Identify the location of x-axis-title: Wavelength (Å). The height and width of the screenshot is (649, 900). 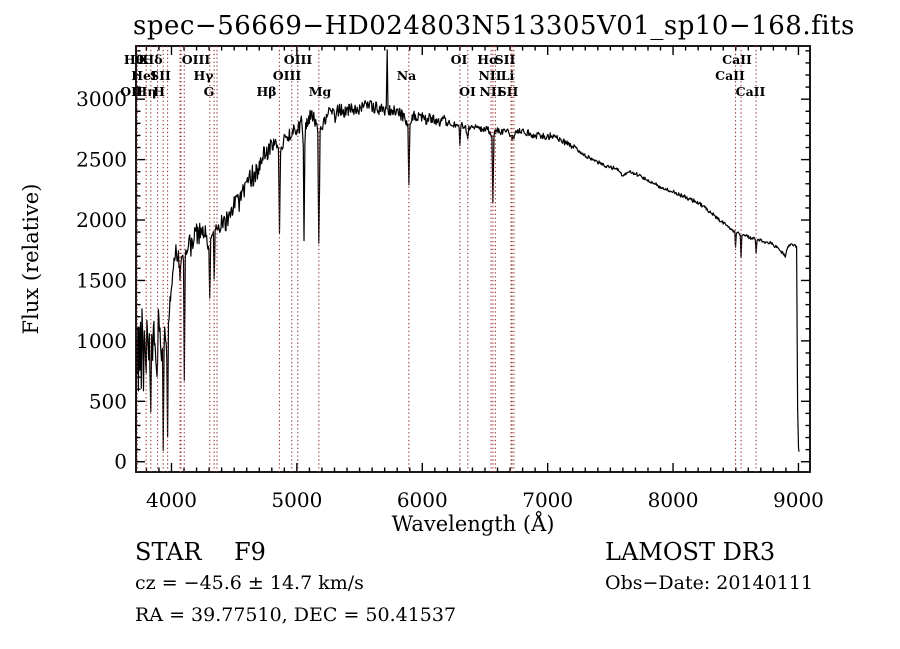
(473, 523).